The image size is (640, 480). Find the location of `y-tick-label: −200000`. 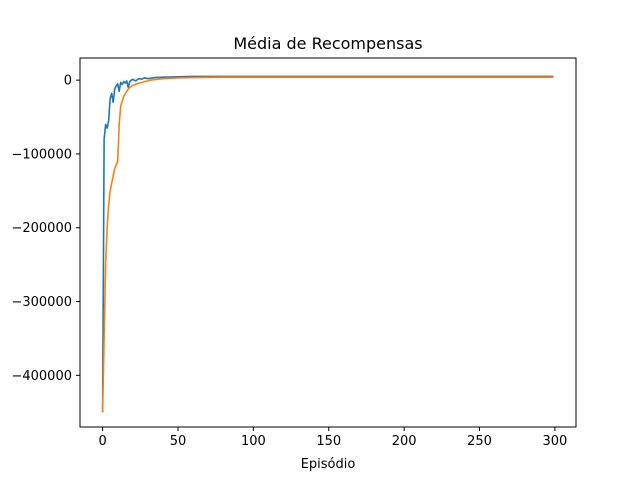

y-tick-label: −200000 is located at coordinates (41, 228).